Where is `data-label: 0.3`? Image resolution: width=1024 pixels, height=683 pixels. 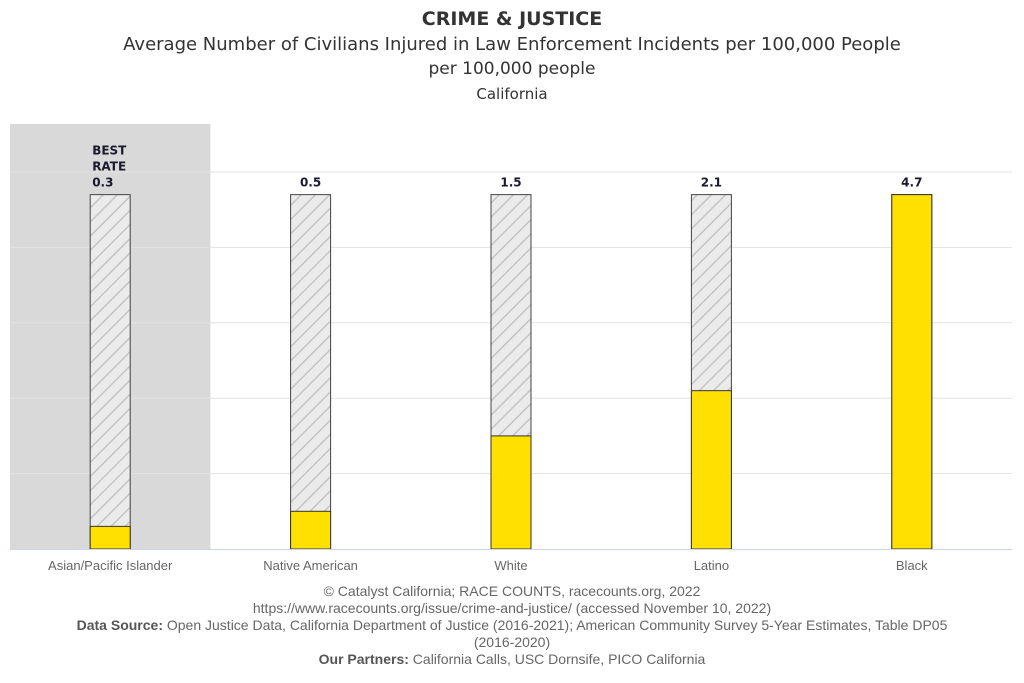
data-label: 0.3 is located at coordinates (102, 183).